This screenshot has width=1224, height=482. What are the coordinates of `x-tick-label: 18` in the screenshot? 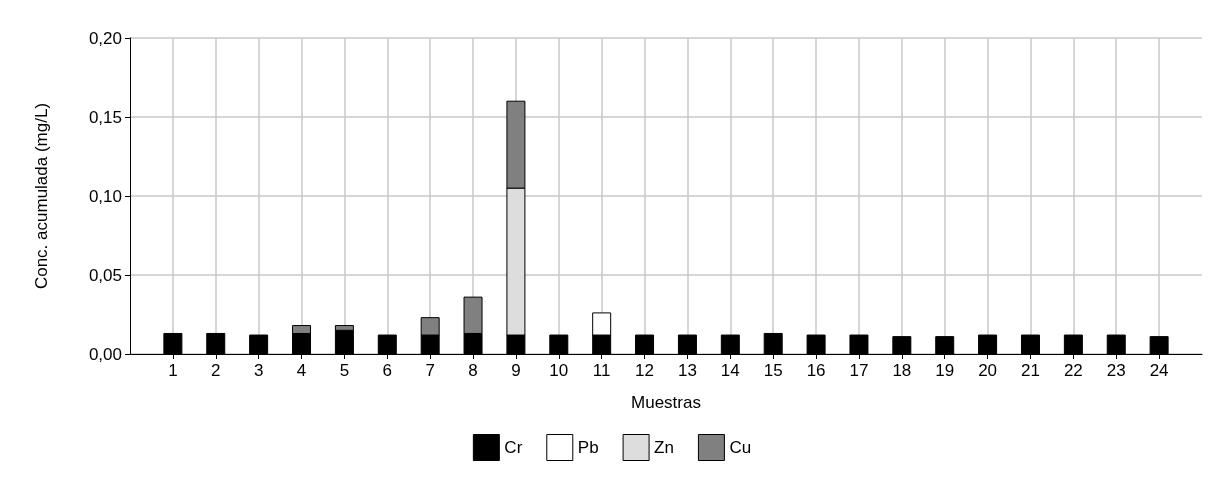 It's located at (902, 370).